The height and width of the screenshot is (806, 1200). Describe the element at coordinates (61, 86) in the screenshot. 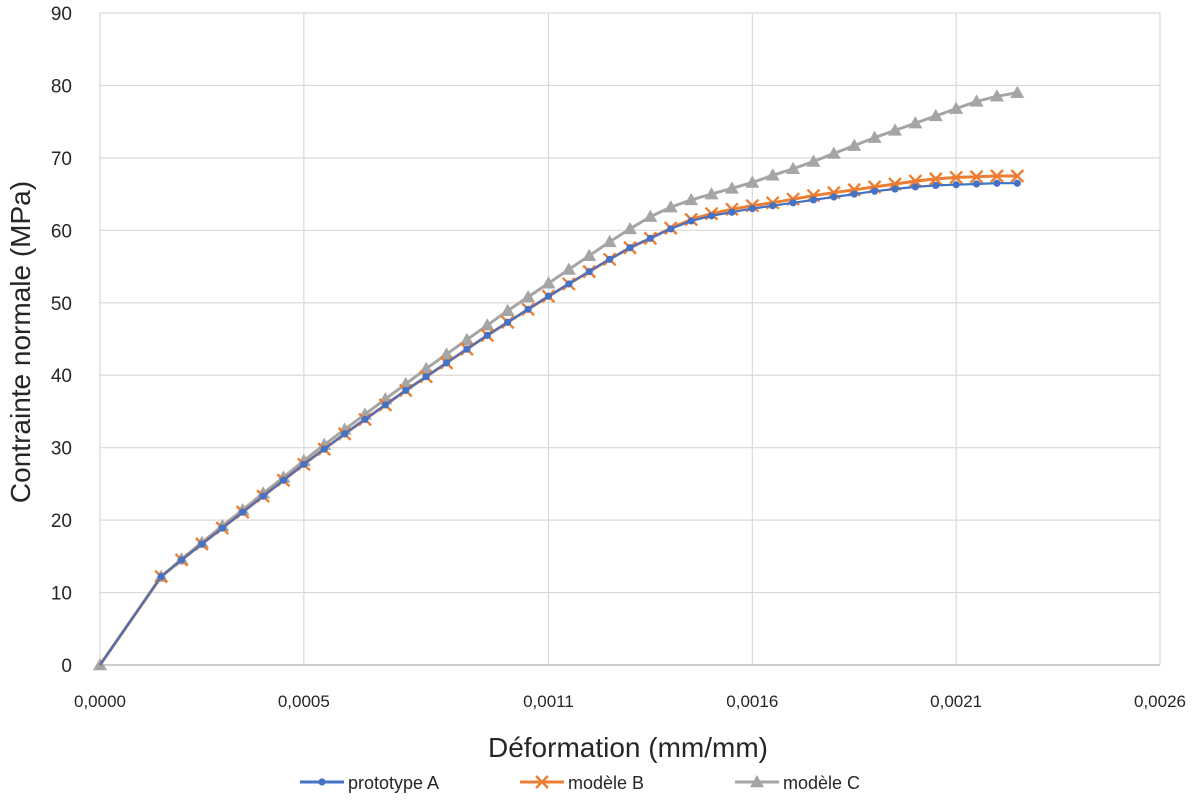

I see `y-tick-label: 80` at that location.